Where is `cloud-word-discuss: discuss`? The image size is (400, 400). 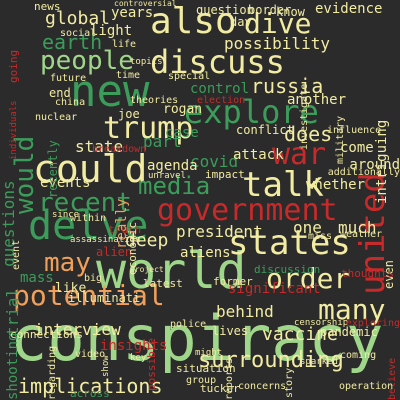 cloud-word-discuss: discuss is located at coordinates (217, 62).